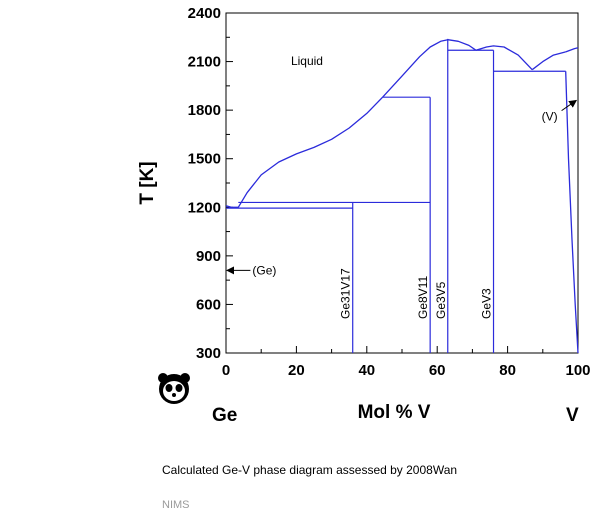  What do you see at coordinates (224, 415) in the screenshot?
I see `left-element-label: Ge` at bounding box center [224, 415].